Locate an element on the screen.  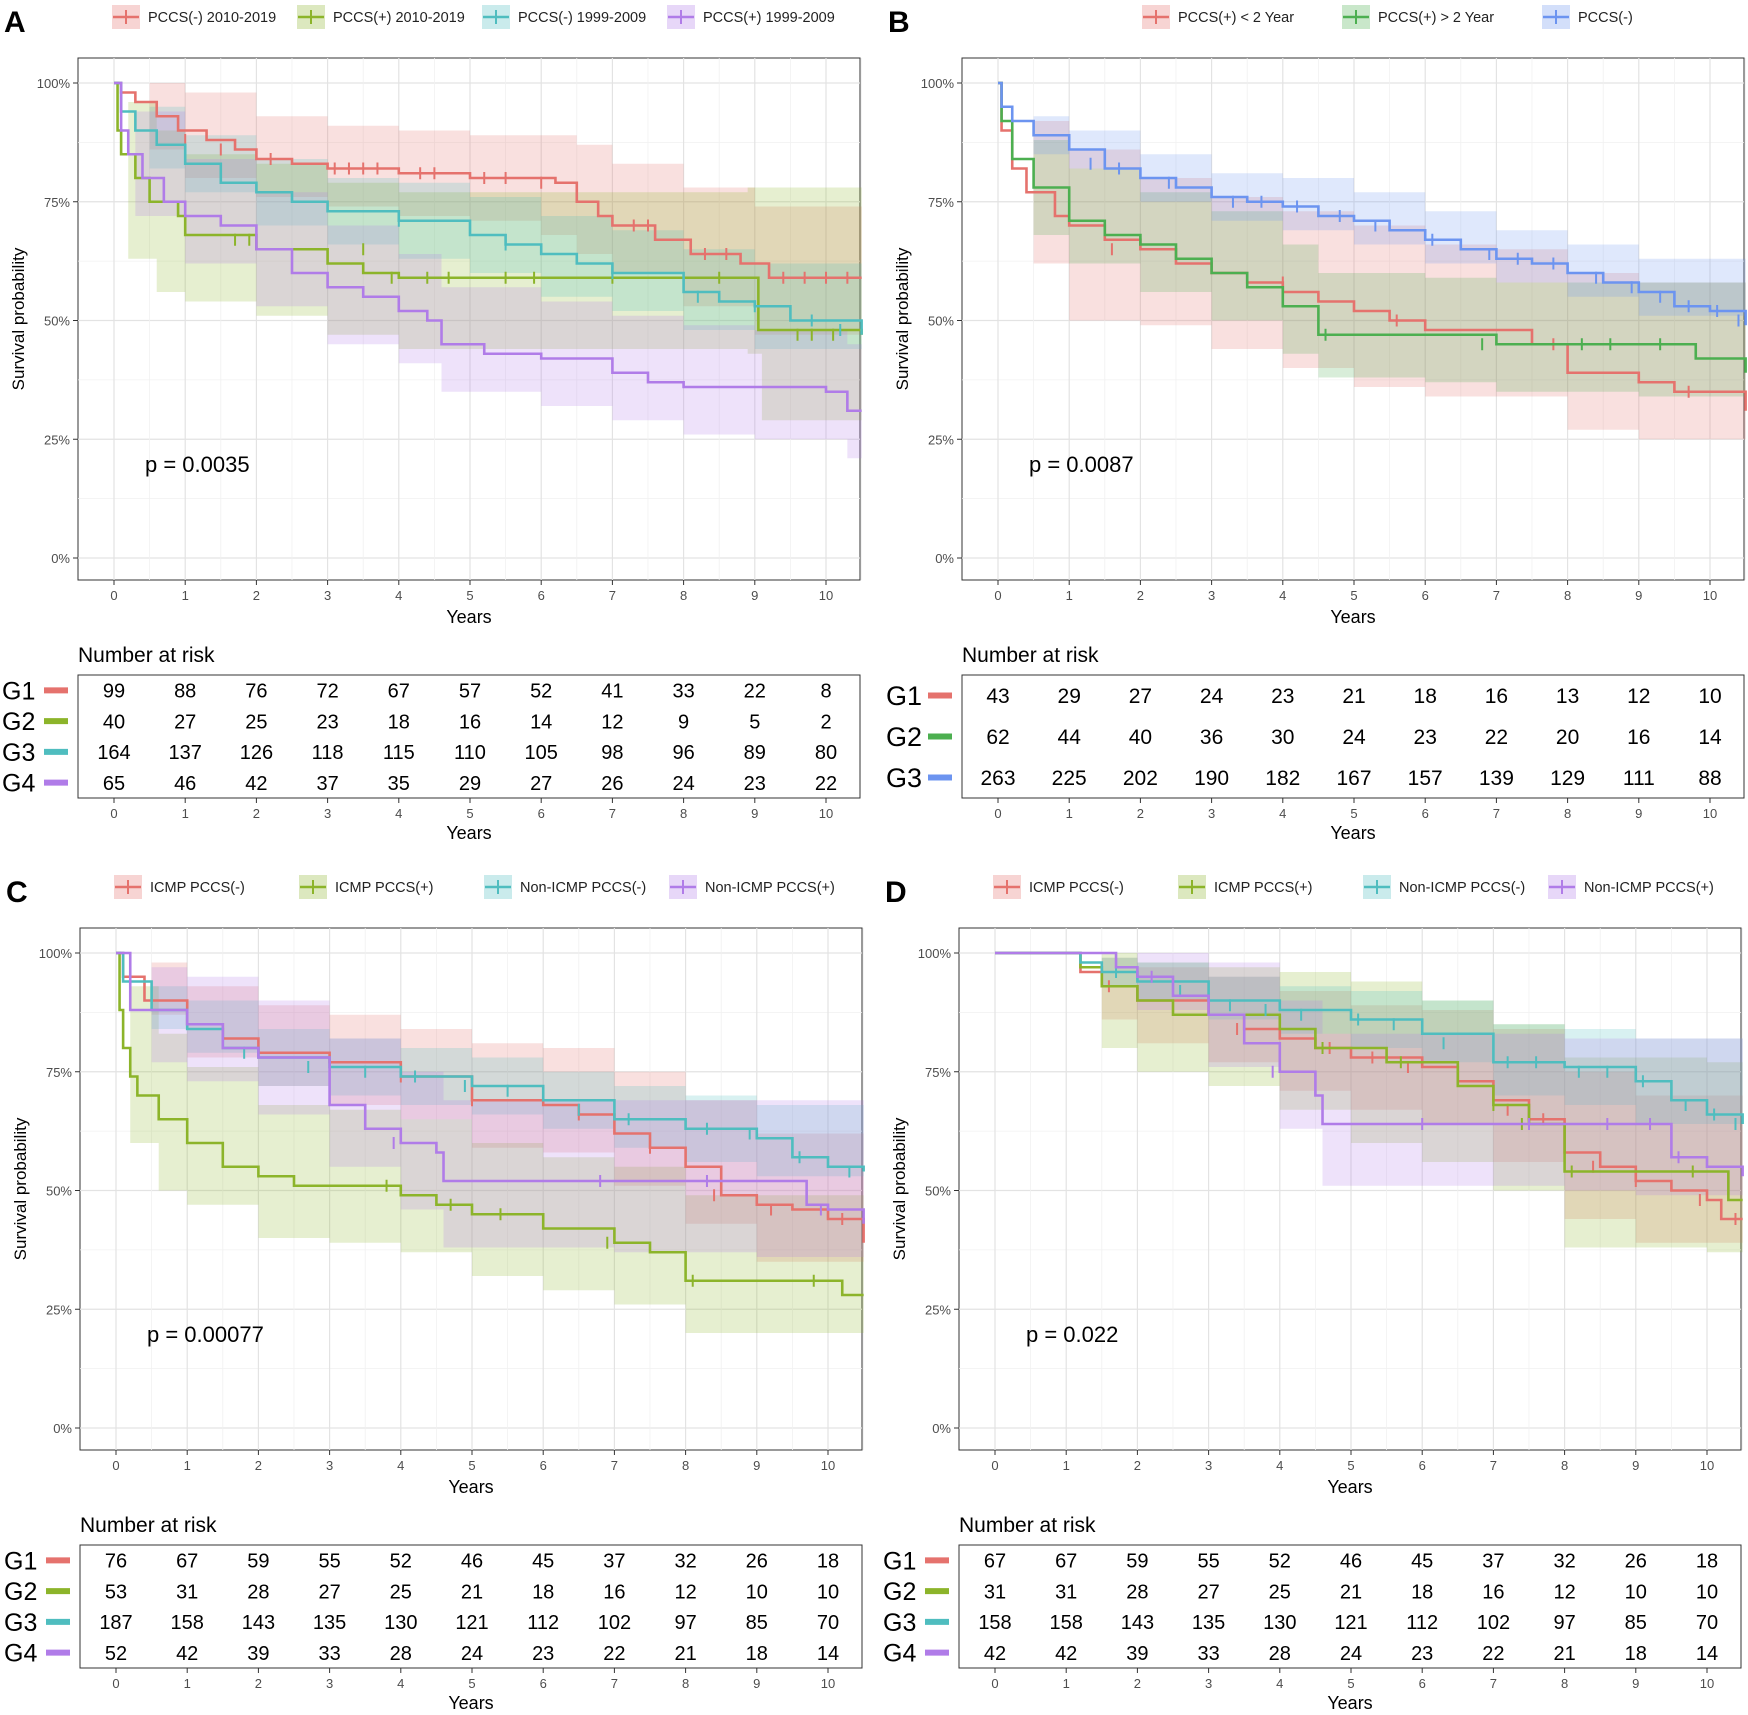
confidence-bands is located at coordinates (1369, 1117).